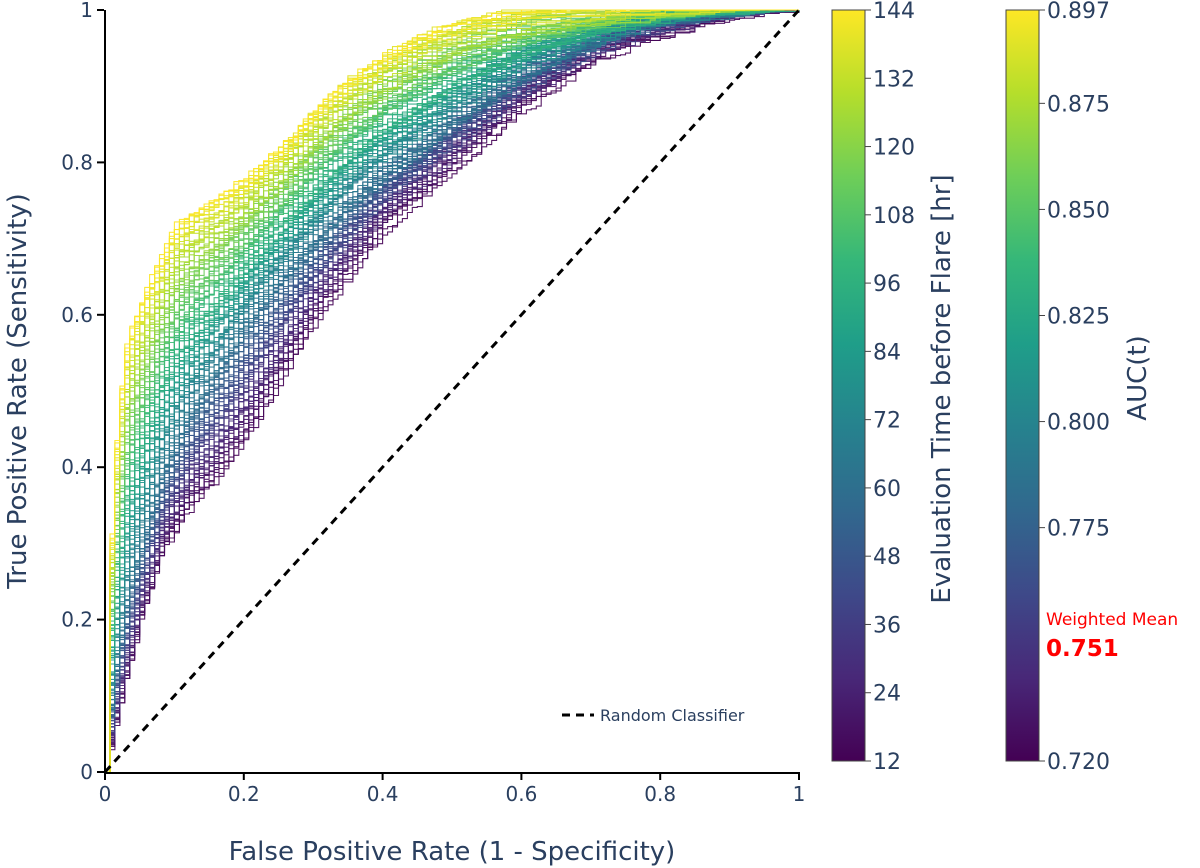 The height and width of the screenshot is (868, 1200). What do you see at coordinates (1078, 529) in the screenshot?
I see `colorbar-tick-label: 0.775` at bounding box center [1078, 529].